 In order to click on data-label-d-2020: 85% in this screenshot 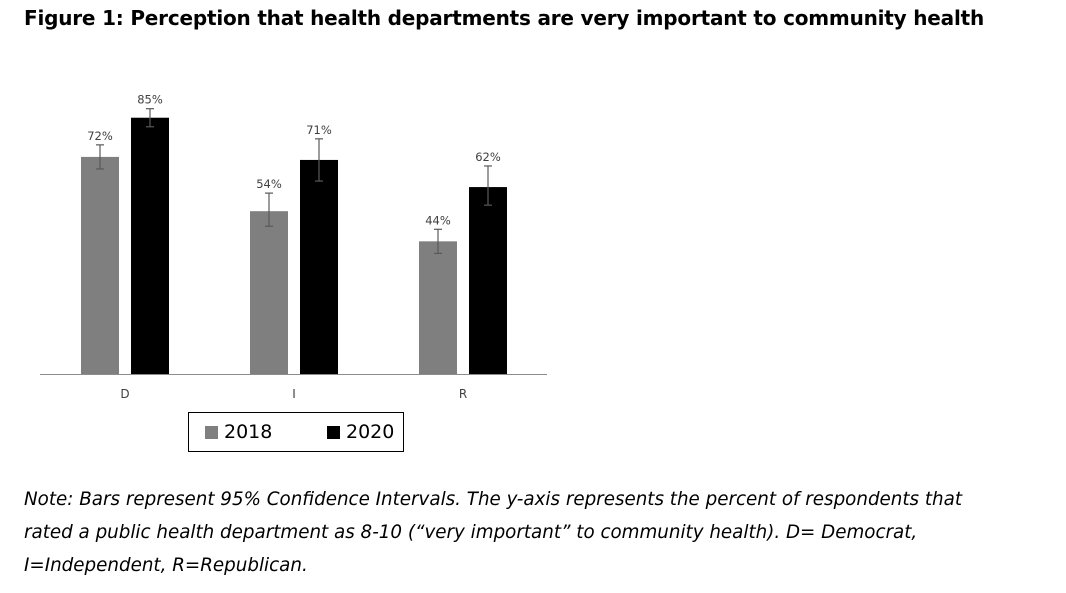, I will do `click(150, 100)`.